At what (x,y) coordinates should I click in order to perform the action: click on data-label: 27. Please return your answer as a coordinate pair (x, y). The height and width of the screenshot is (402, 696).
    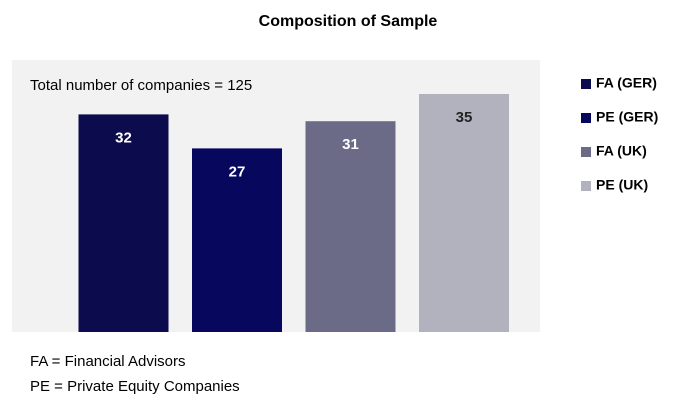
    Looking at the image, I should click on (237, 171).